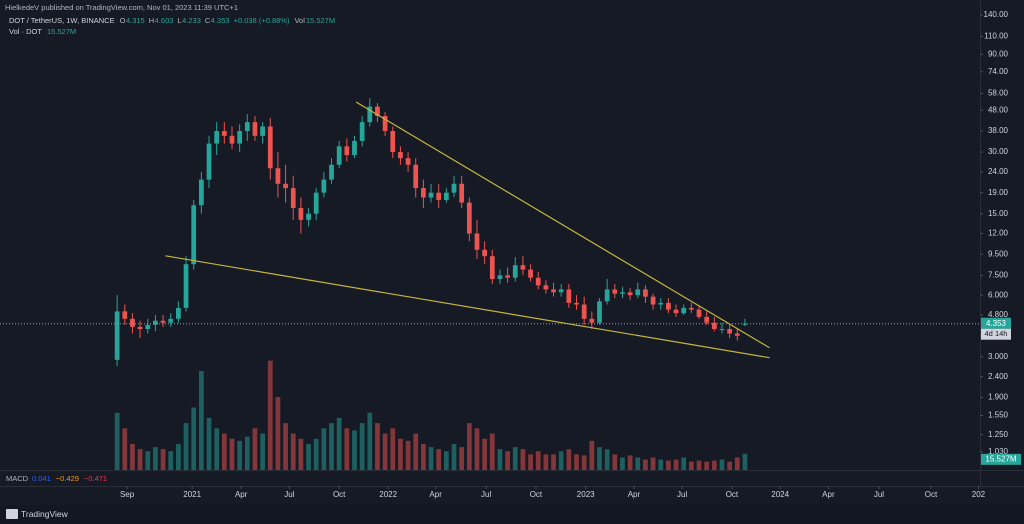 The height and width of the screenshot is (524, 1024). I want to click on macd-value: −0.429, so click(67, 478).